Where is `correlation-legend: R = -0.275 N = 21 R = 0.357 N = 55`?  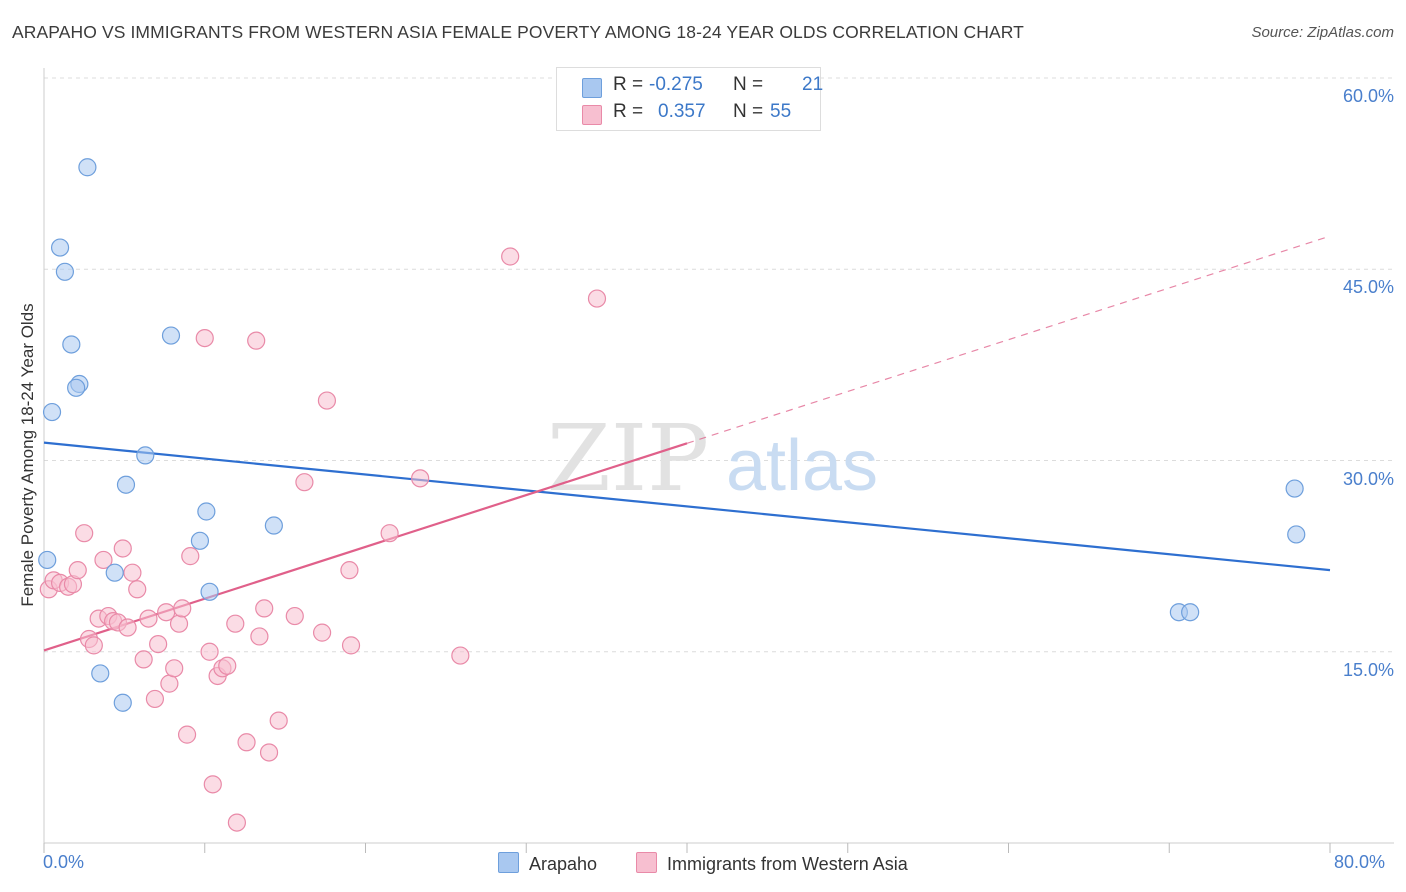
correlation-legend: R = -0.275 N = 21 R = 0.357 N = 55 is located at coordinates (690, 99).